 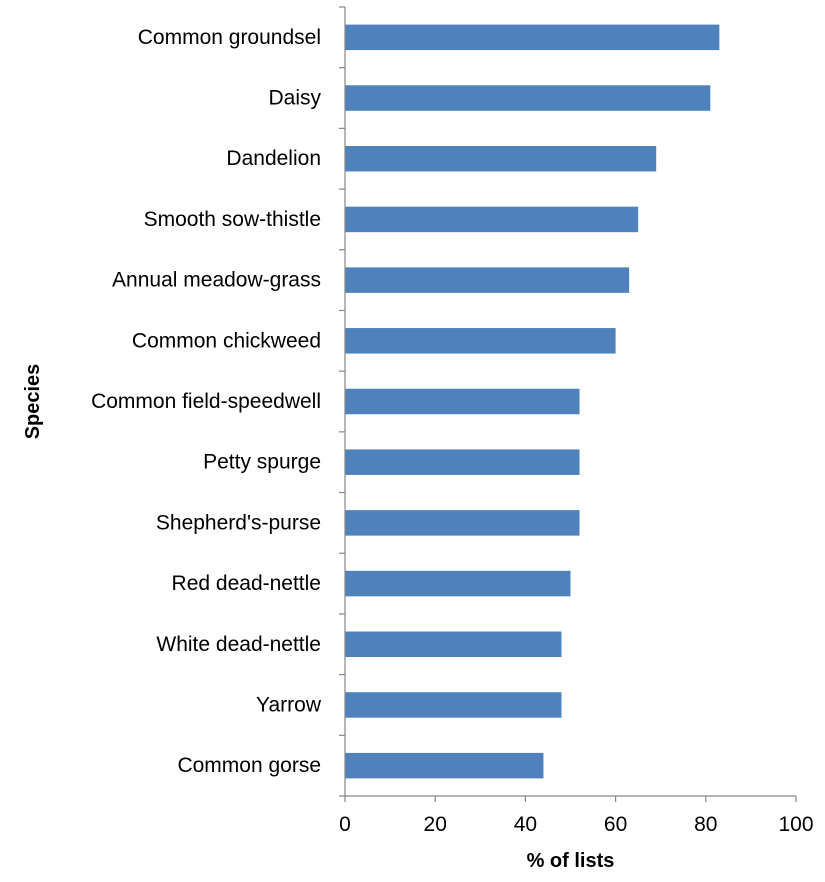 What do you see at coordinates (262, 462) in the screenshot?
I see `category-label: Petty spurge` at bounding box center [262, 462].